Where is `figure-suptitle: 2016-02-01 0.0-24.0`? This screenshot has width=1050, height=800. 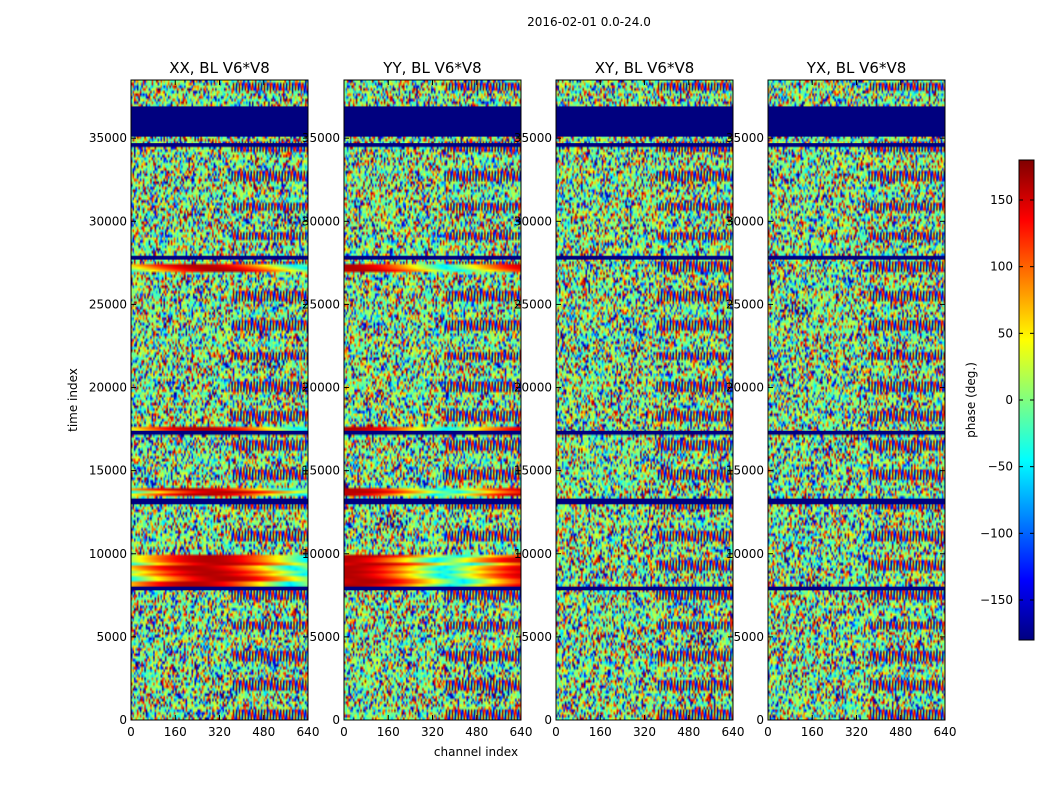
figure-suptitle: 2016-02-01 0.0-24.0 is located at coordinates (589, 22).